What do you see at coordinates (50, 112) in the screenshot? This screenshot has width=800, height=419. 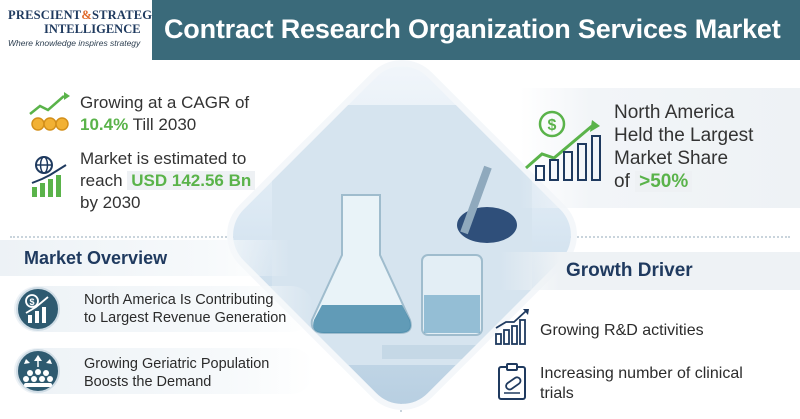 I see `cagr-chart-icon` at bounding box center [50, 112].